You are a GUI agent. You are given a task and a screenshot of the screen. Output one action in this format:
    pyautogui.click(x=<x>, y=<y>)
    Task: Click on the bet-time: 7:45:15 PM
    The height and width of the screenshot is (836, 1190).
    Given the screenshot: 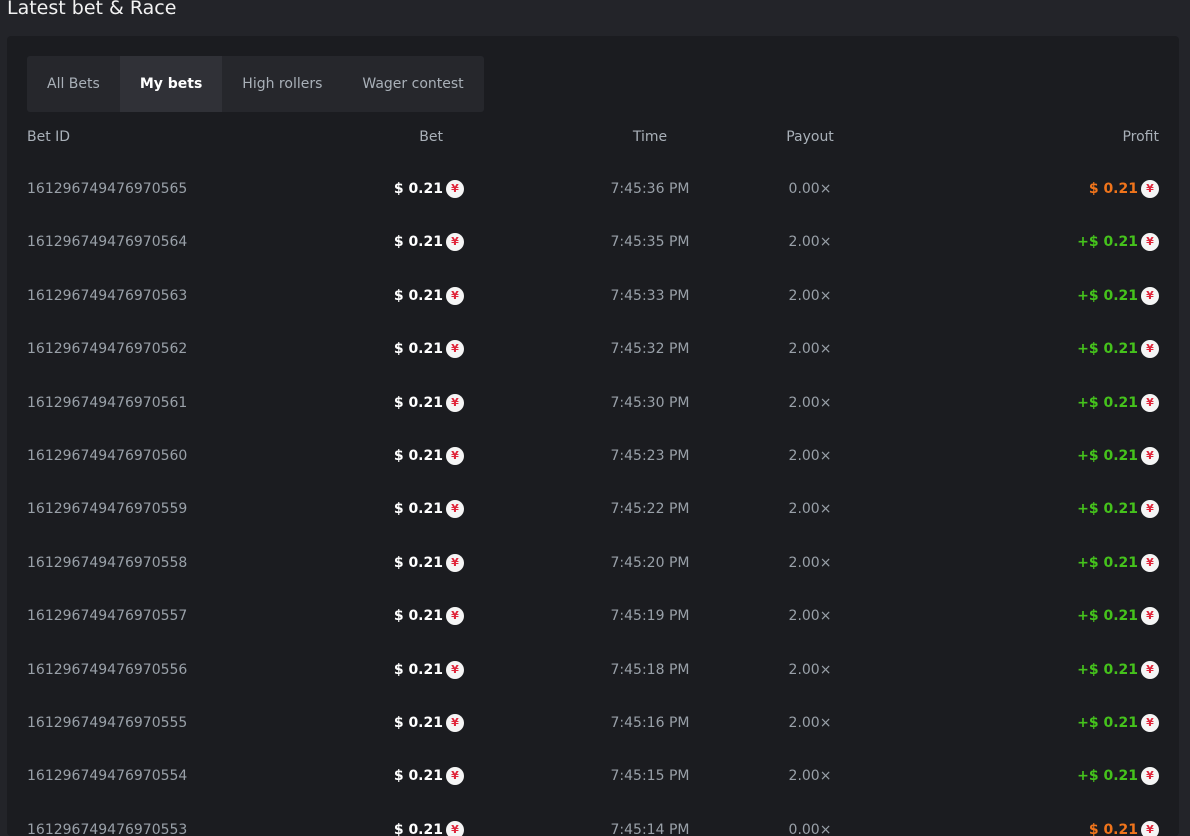 What is the action you would take?
    pyautogui.click(x=650, y=776)
    